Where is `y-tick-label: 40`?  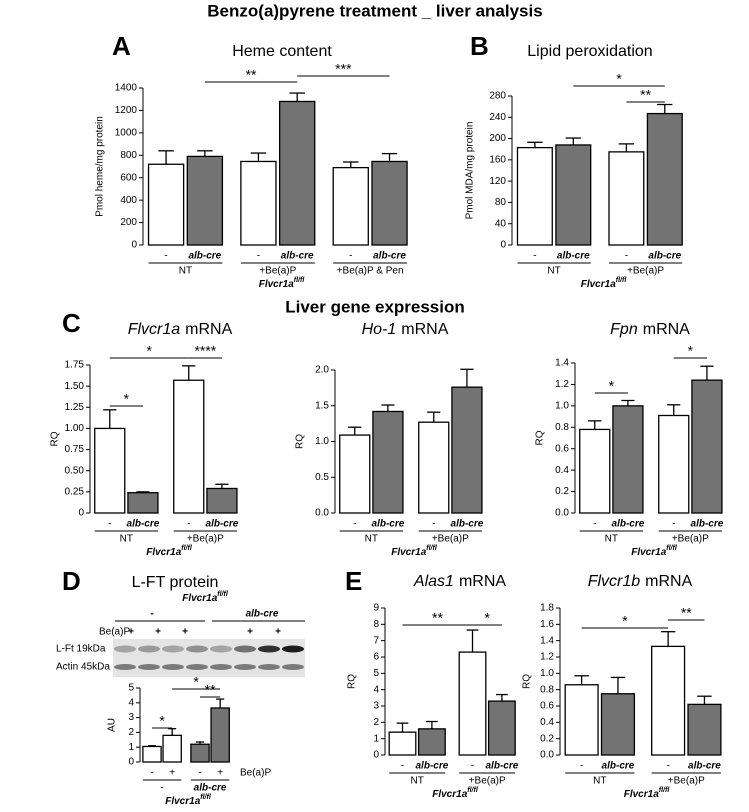
y-tick-label: 40 is located at coordinates (501, 223).